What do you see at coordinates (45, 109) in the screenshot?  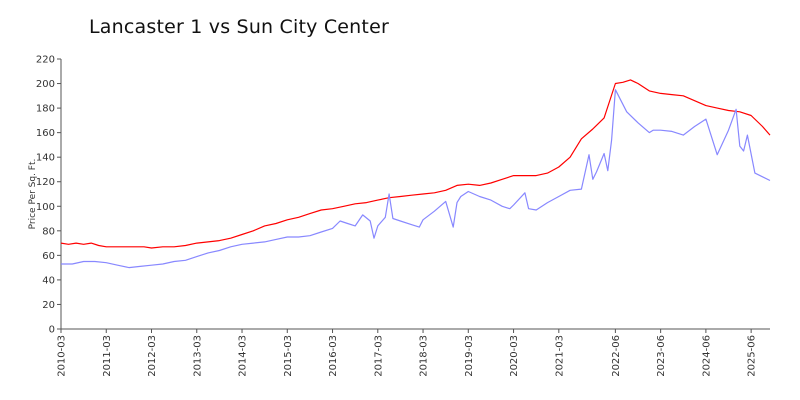 I see `y-tick-label: 180` at bounding box center [45, 109].